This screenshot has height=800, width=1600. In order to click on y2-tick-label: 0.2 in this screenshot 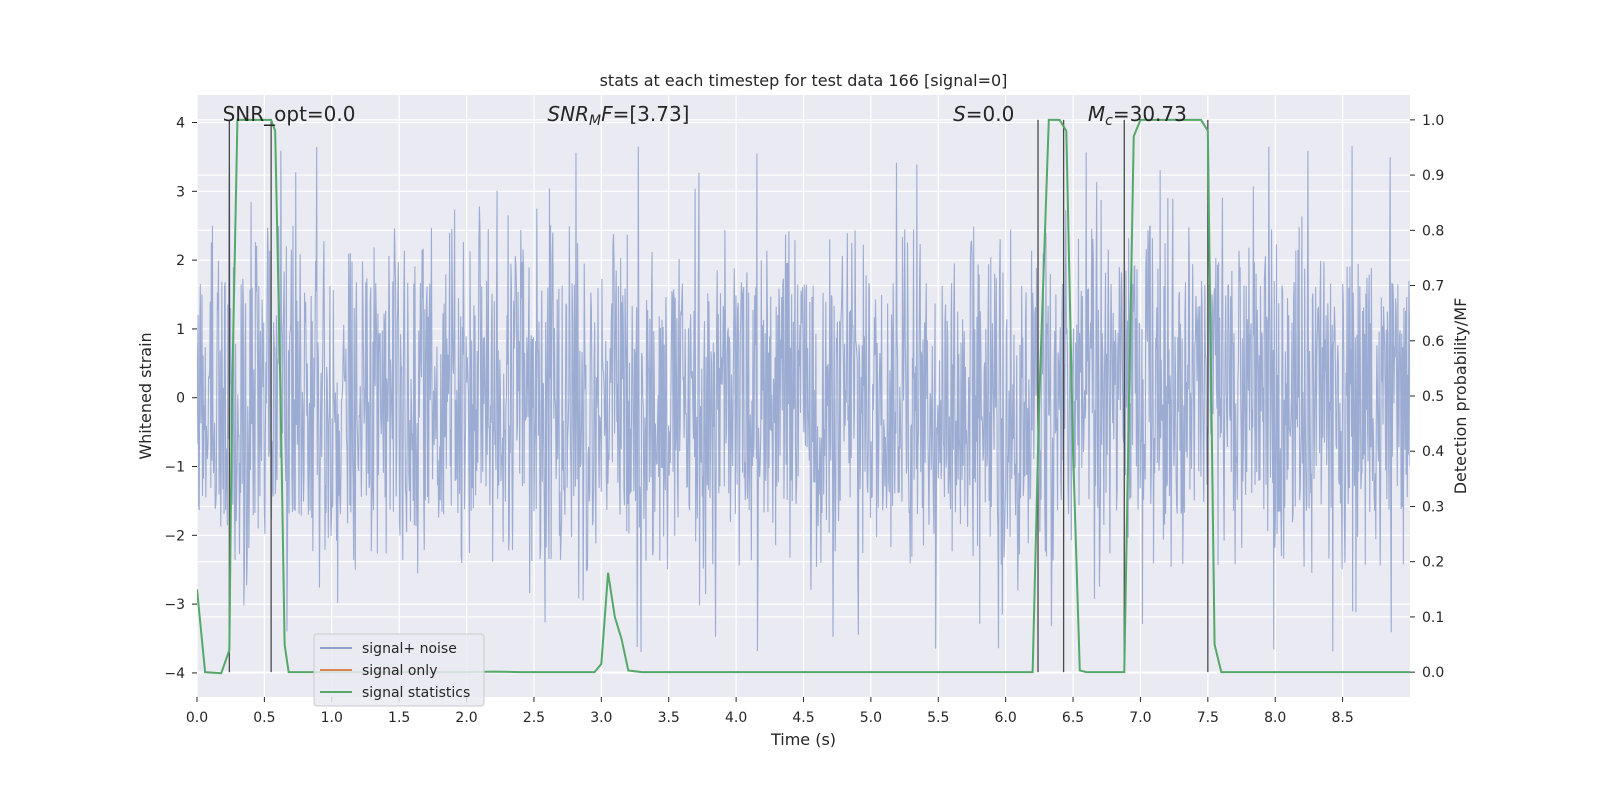, I will do `click(1433, 563)`.